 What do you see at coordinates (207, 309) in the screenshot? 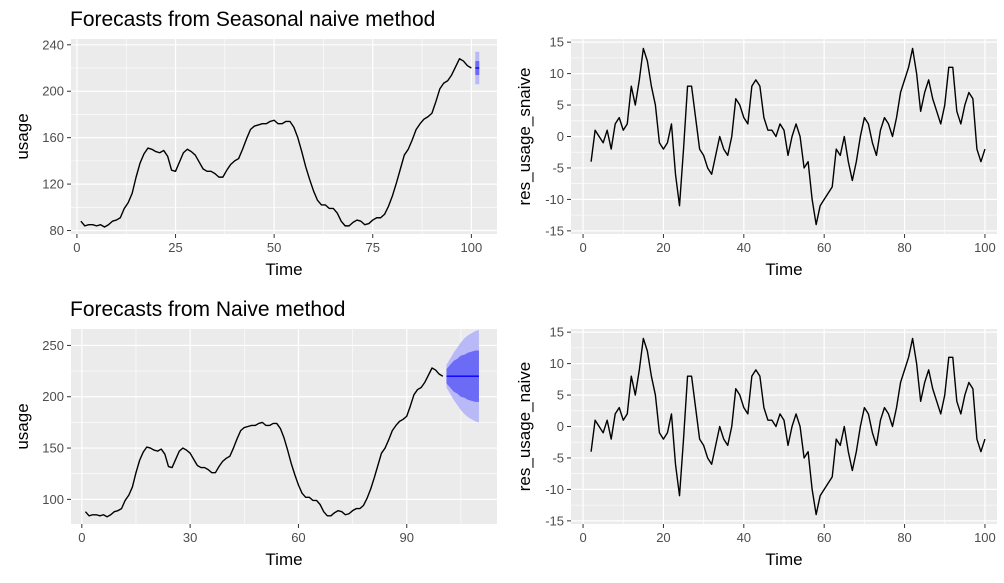
I see `chart-title: Forecasts from Naive method` at bounding box center [207, 309].